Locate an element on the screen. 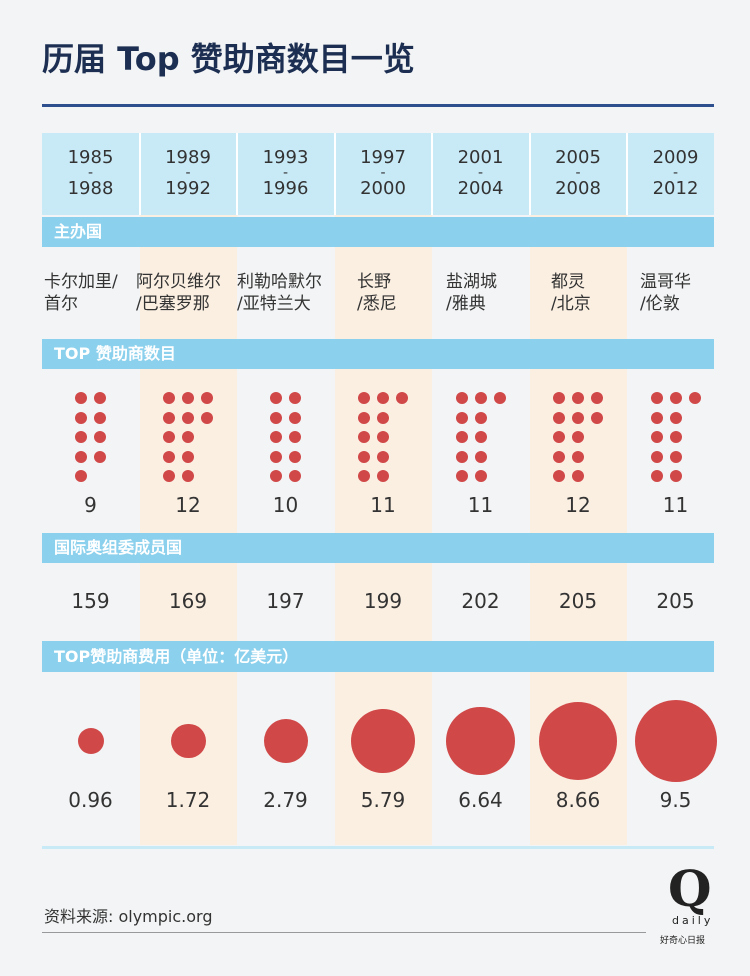 This screenshot has width=750, height=976. period-end: 2000 is located at coordinates (383, 188).